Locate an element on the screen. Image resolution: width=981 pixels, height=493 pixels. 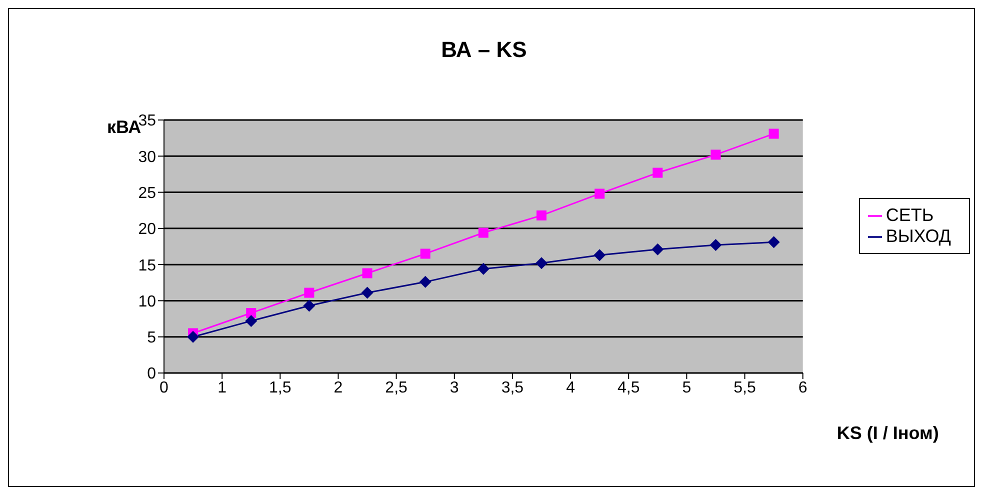
x-tick-label: 1 is located at coordinates (222, 387).